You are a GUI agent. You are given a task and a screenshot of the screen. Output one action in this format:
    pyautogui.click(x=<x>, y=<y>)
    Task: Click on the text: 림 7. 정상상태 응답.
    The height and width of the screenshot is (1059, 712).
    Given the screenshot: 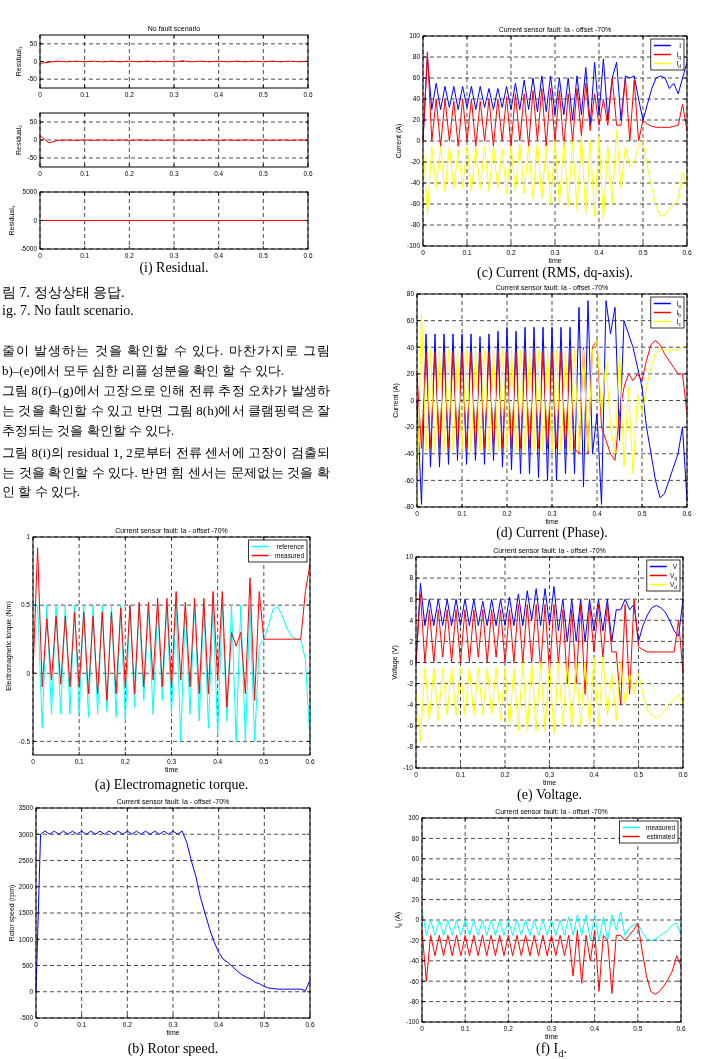 What is the action you would take?
    pyautogui.click(x=63, y=292)
    